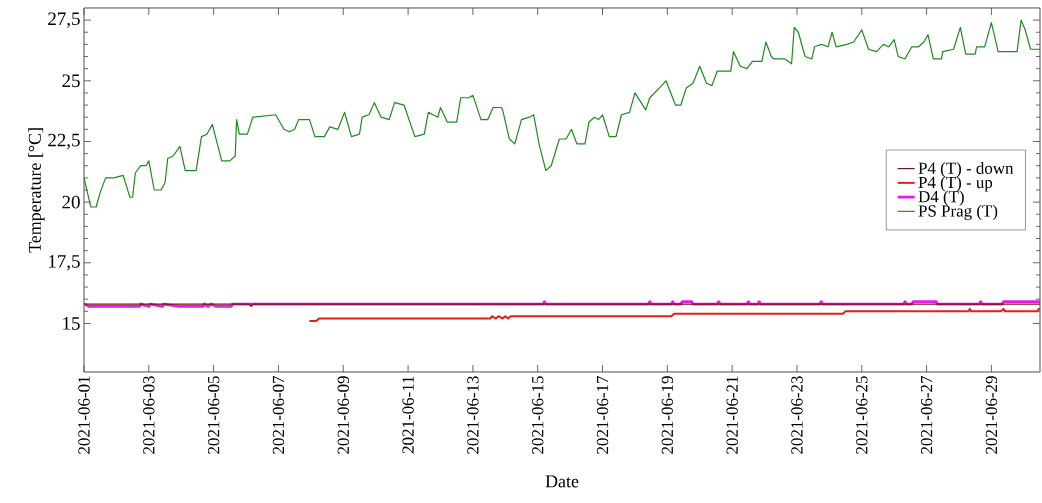  I want to click on x-tick-label: 2021-06-19, so click(667, 415).